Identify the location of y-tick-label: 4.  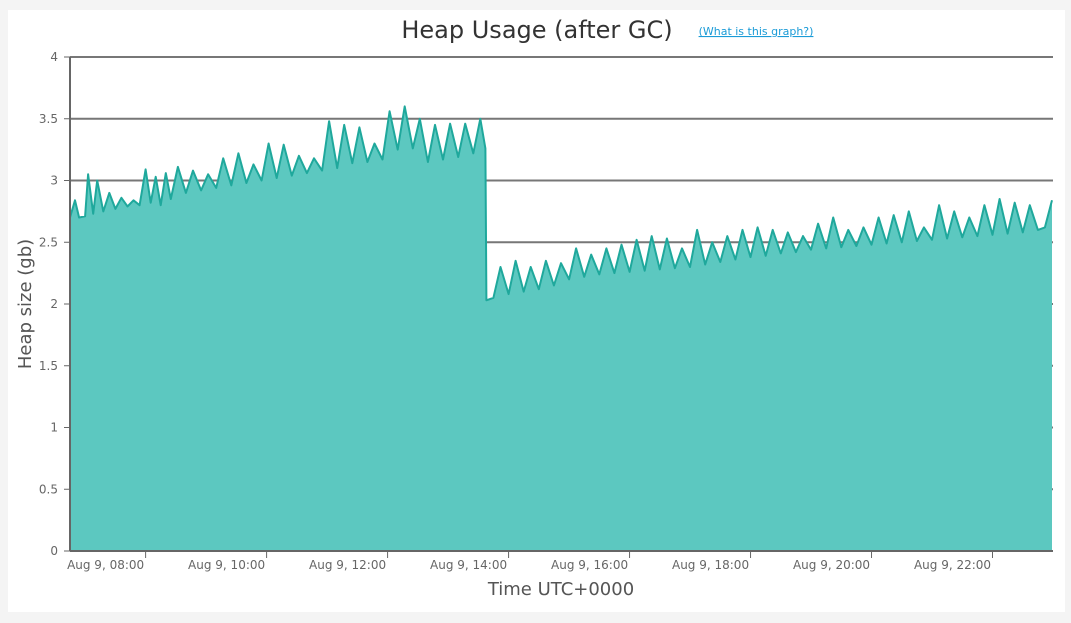
(54, 57).